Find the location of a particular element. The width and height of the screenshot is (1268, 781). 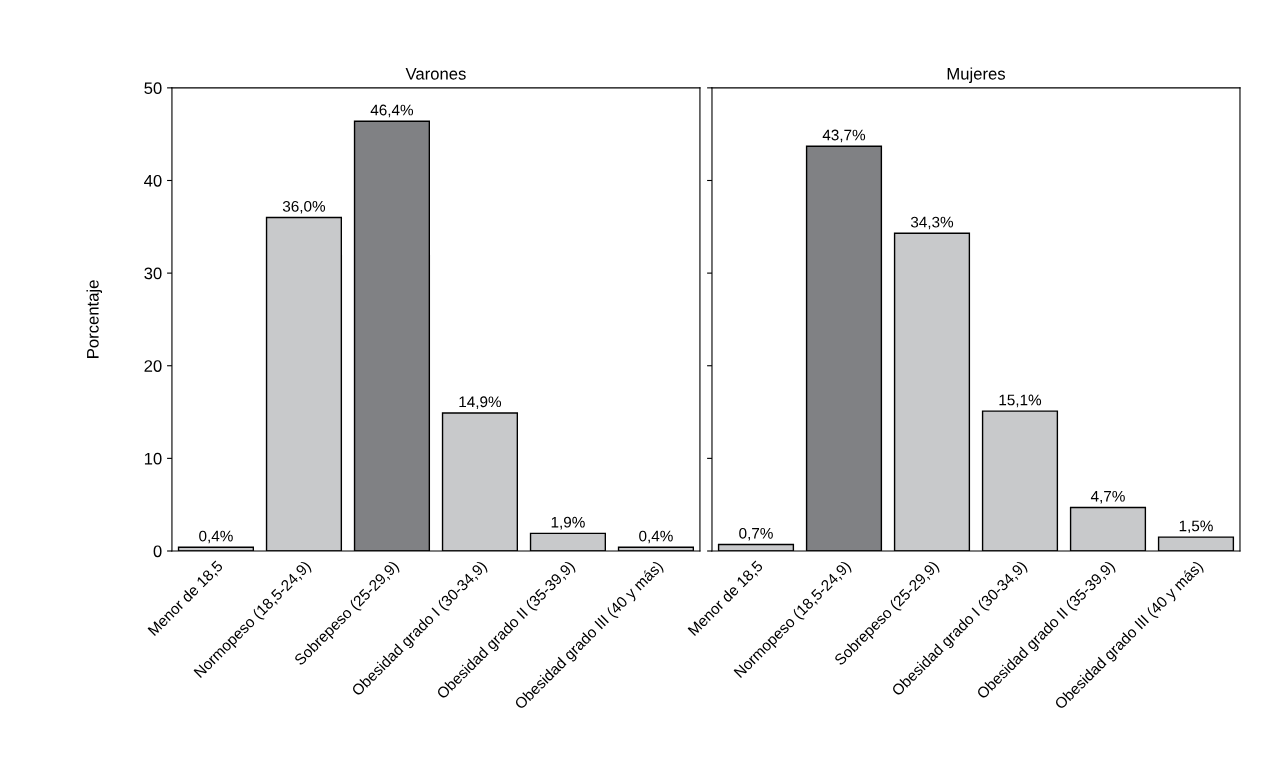

data-label: 36,0% is located at coordinates (304, 207).